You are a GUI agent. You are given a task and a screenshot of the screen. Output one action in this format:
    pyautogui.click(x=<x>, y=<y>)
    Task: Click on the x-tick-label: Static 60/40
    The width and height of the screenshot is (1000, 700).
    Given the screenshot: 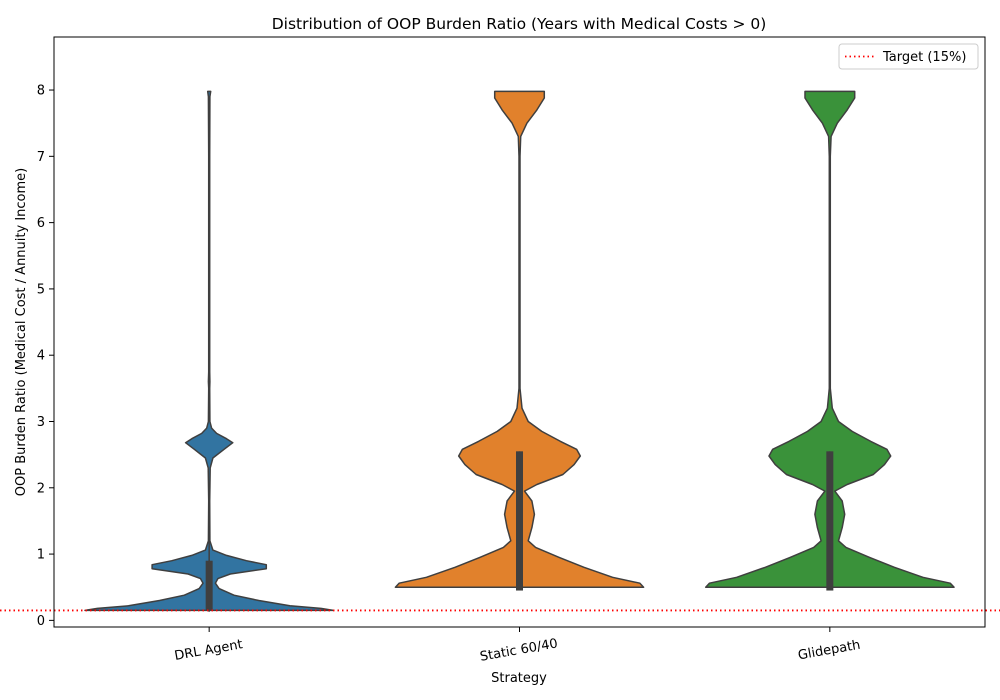 What is the action you would take?
    pyautogui.click(x=519, y=650)
    